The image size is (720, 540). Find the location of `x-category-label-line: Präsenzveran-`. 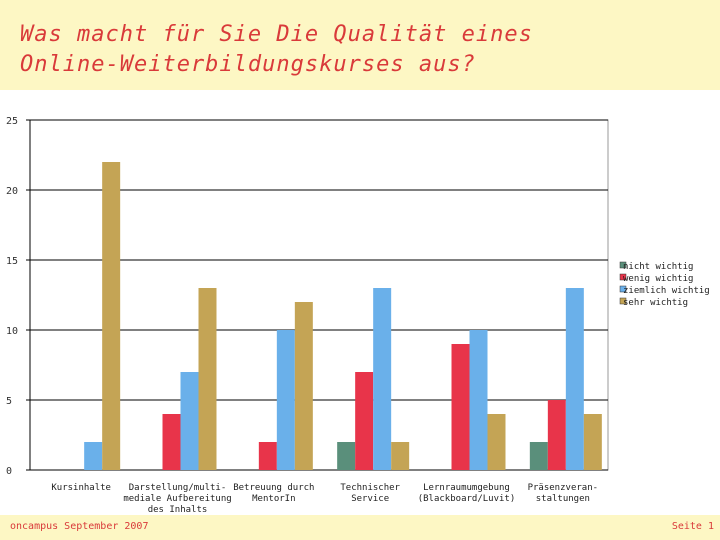

x-category-label-line: Präsenzveran- is located at coordinates (563, 488).